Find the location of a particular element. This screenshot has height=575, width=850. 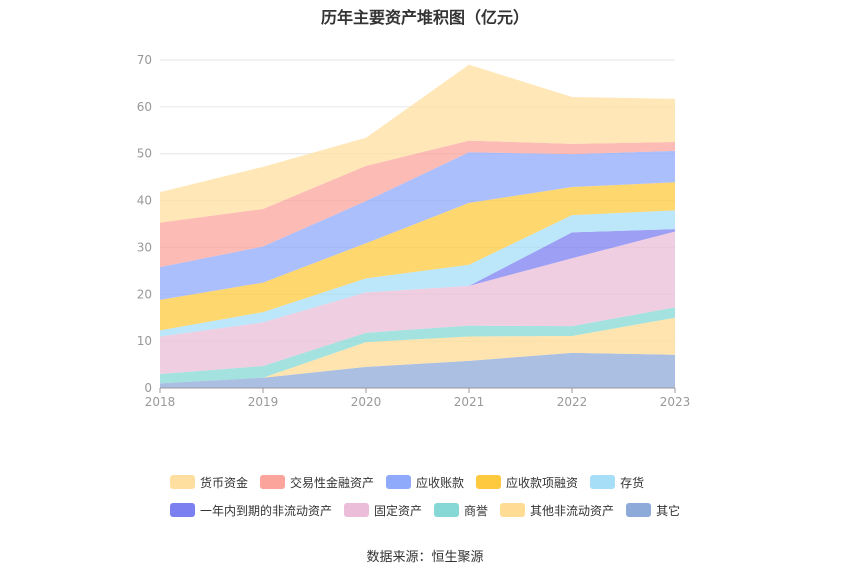

y-tick-label: 10 is located at coordinates (144, 341).